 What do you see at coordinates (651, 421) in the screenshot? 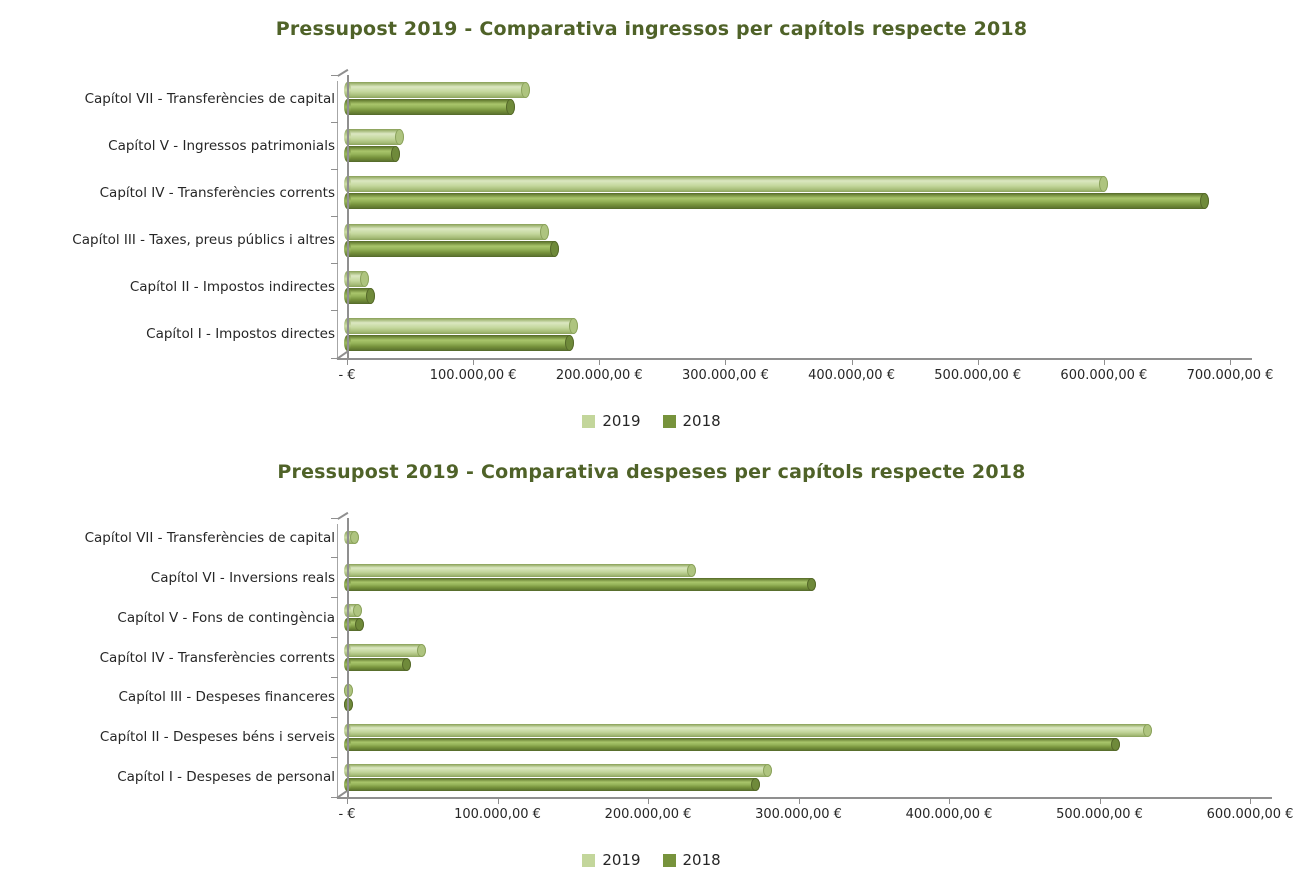
I see `legend: 2019 2018` at bounding box center [651, 421].